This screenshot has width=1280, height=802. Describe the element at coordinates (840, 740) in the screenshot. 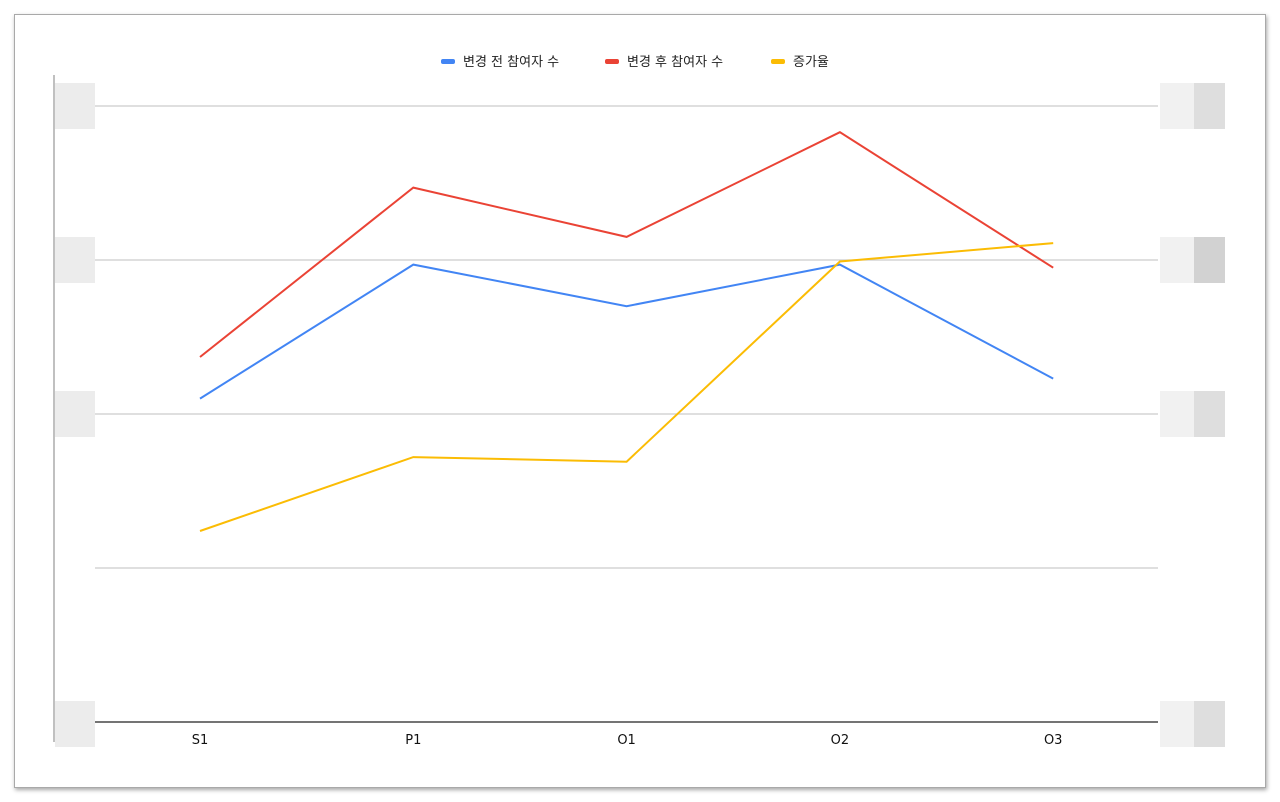

I see `x-tick-label: O2` at that location.